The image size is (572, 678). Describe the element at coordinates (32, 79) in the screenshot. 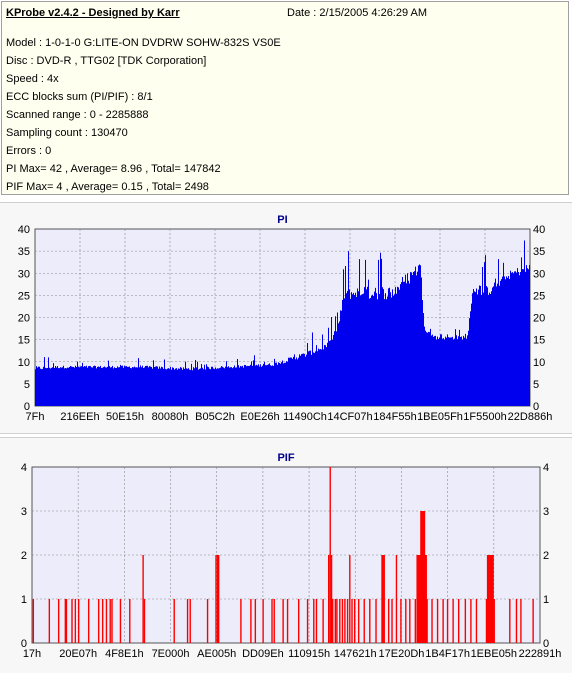

I see `info-speed: Speed : 4x` at that location.